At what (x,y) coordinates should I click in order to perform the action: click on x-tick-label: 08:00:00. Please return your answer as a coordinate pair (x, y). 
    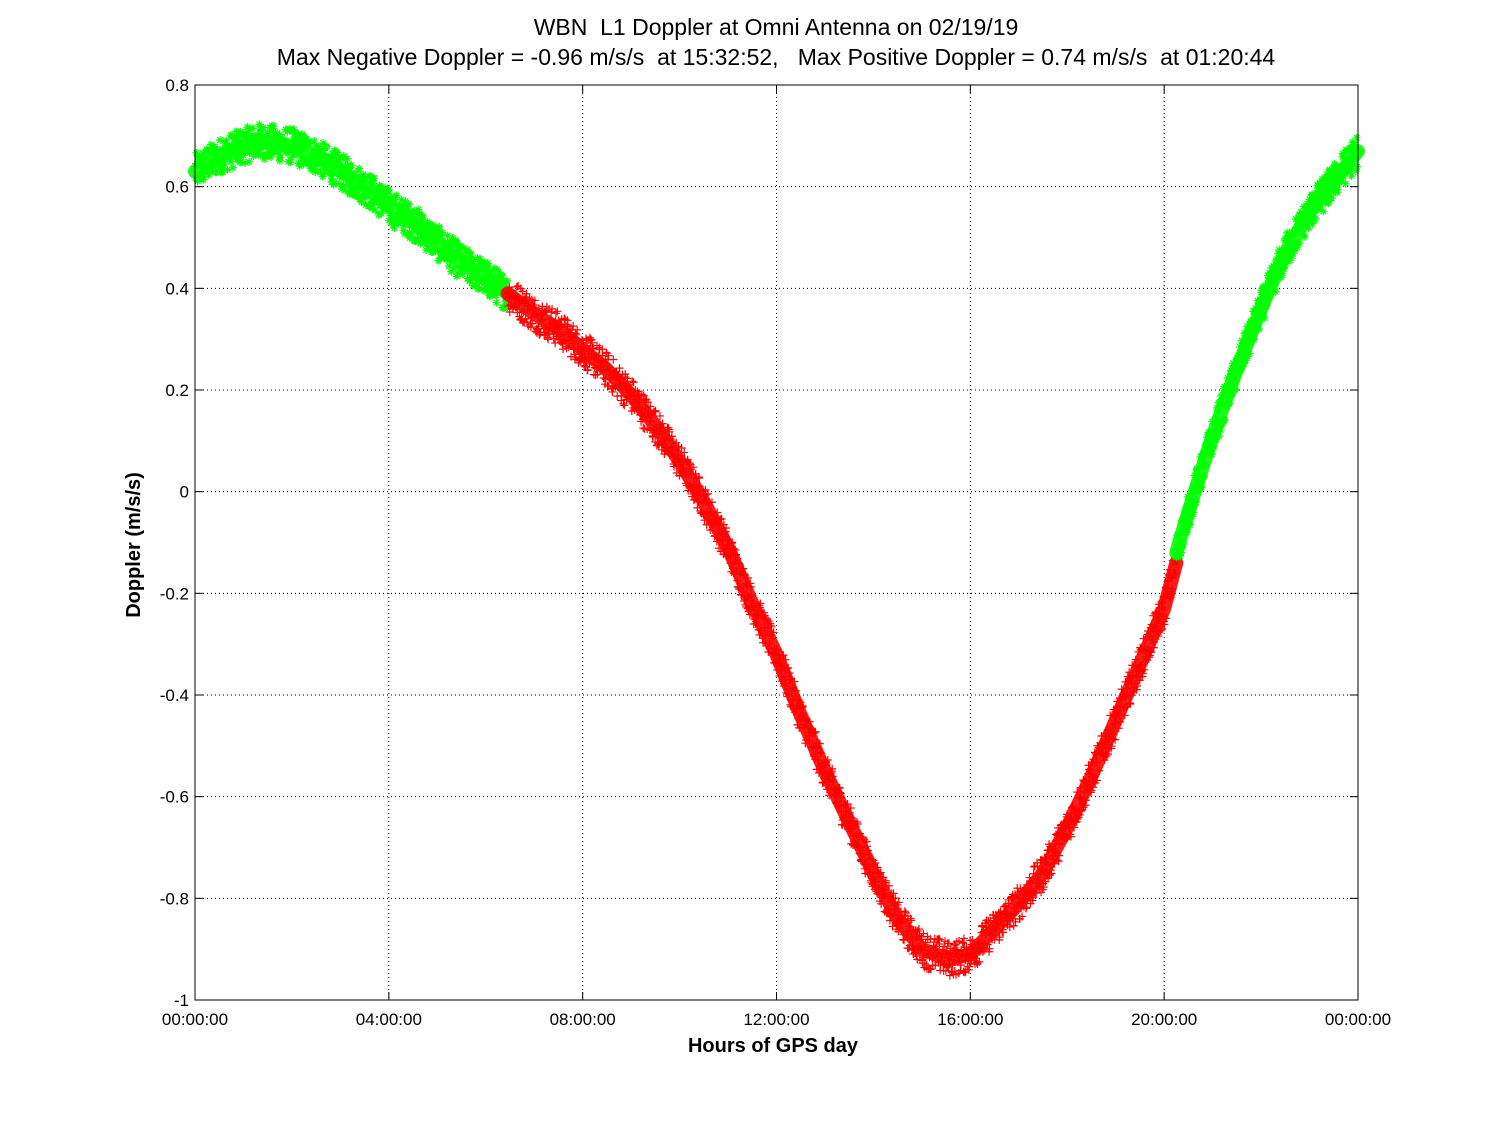
    Looking at the image, I should click on (583, 1019).